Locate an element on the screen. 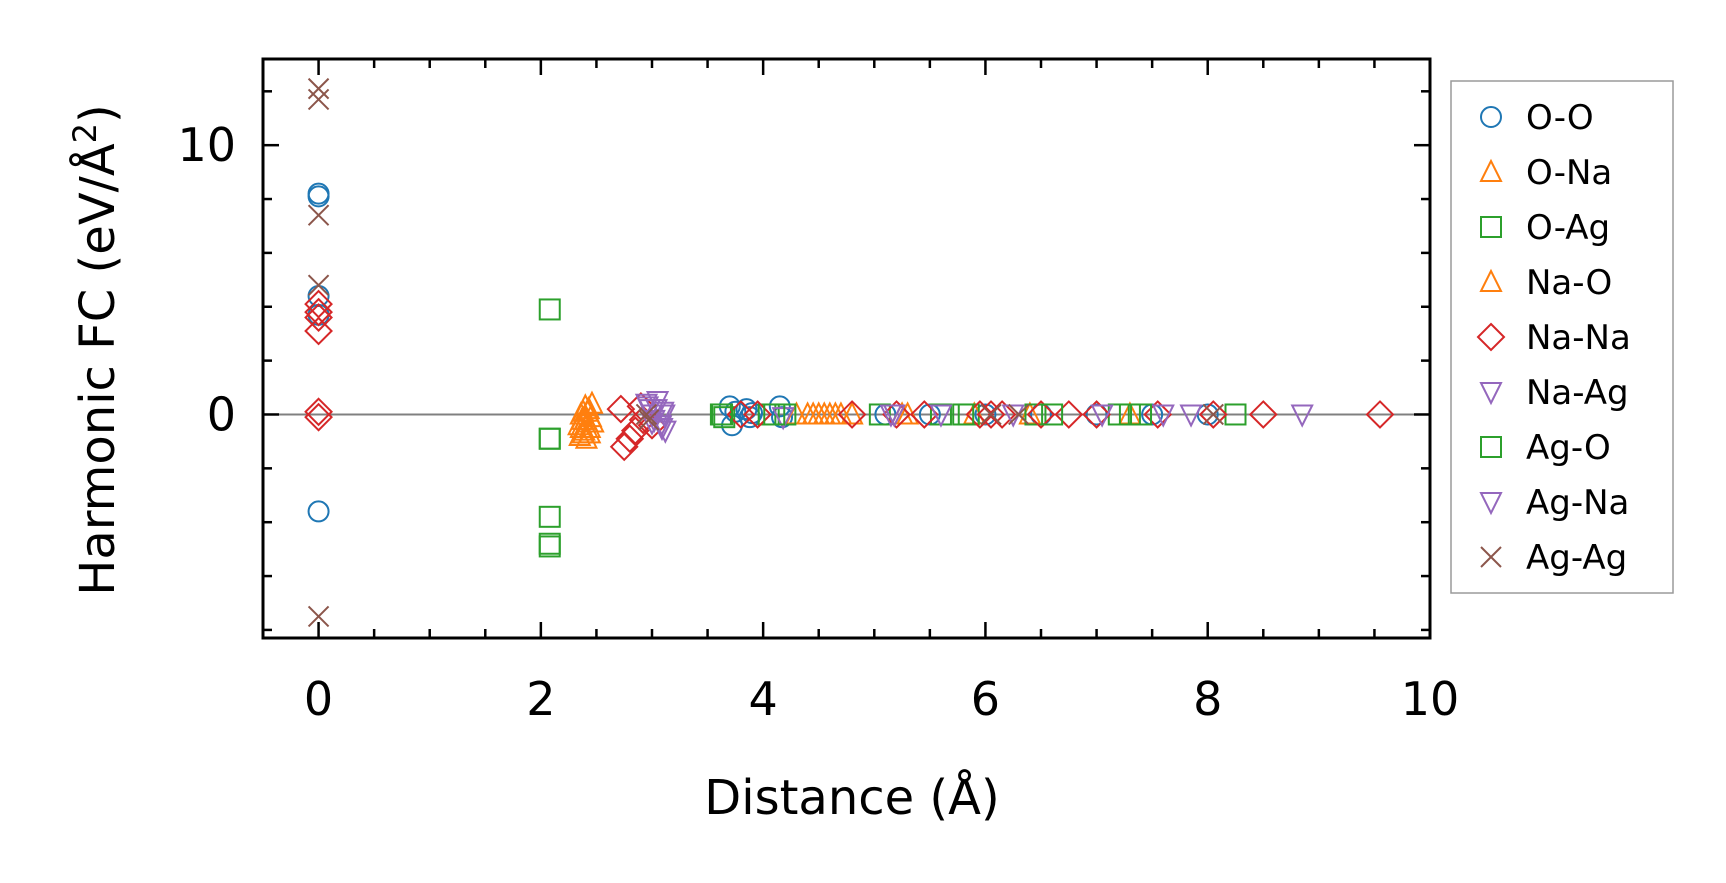 This screenshot has height=883, width=1726. x-tick-label: 0 is located at coordinates (318, 699).